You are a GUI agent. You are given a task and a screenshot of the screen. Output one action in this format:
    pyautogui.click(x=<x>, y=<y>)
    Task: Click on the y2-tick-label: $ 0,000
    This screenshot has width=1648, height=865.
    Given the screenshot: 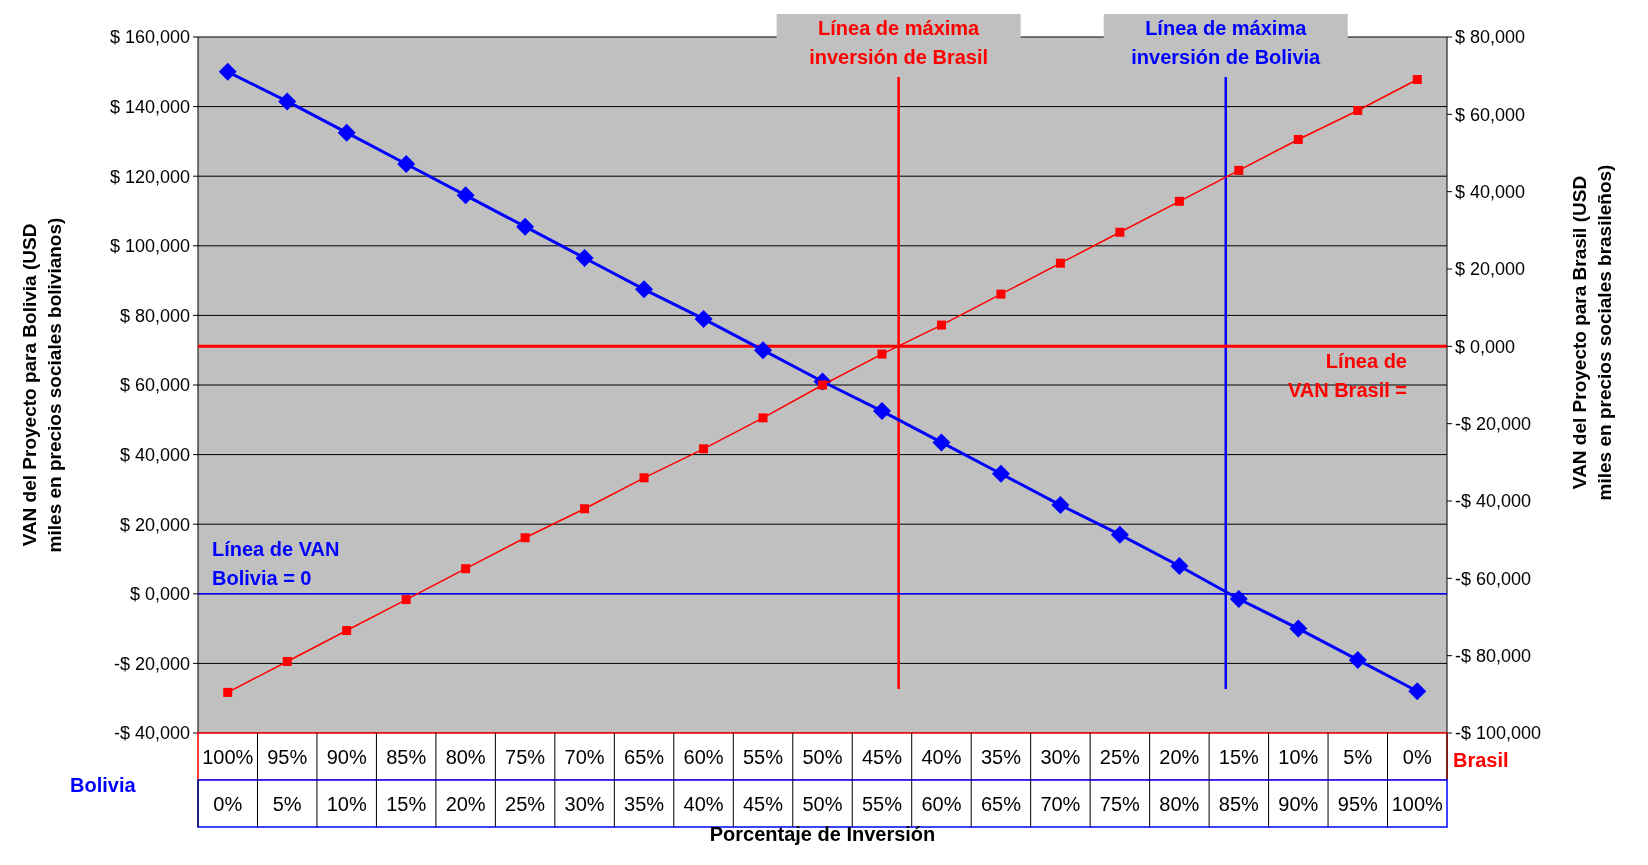 What is the action you would take?
    pyautogui.click(x=1485, y=346)
    